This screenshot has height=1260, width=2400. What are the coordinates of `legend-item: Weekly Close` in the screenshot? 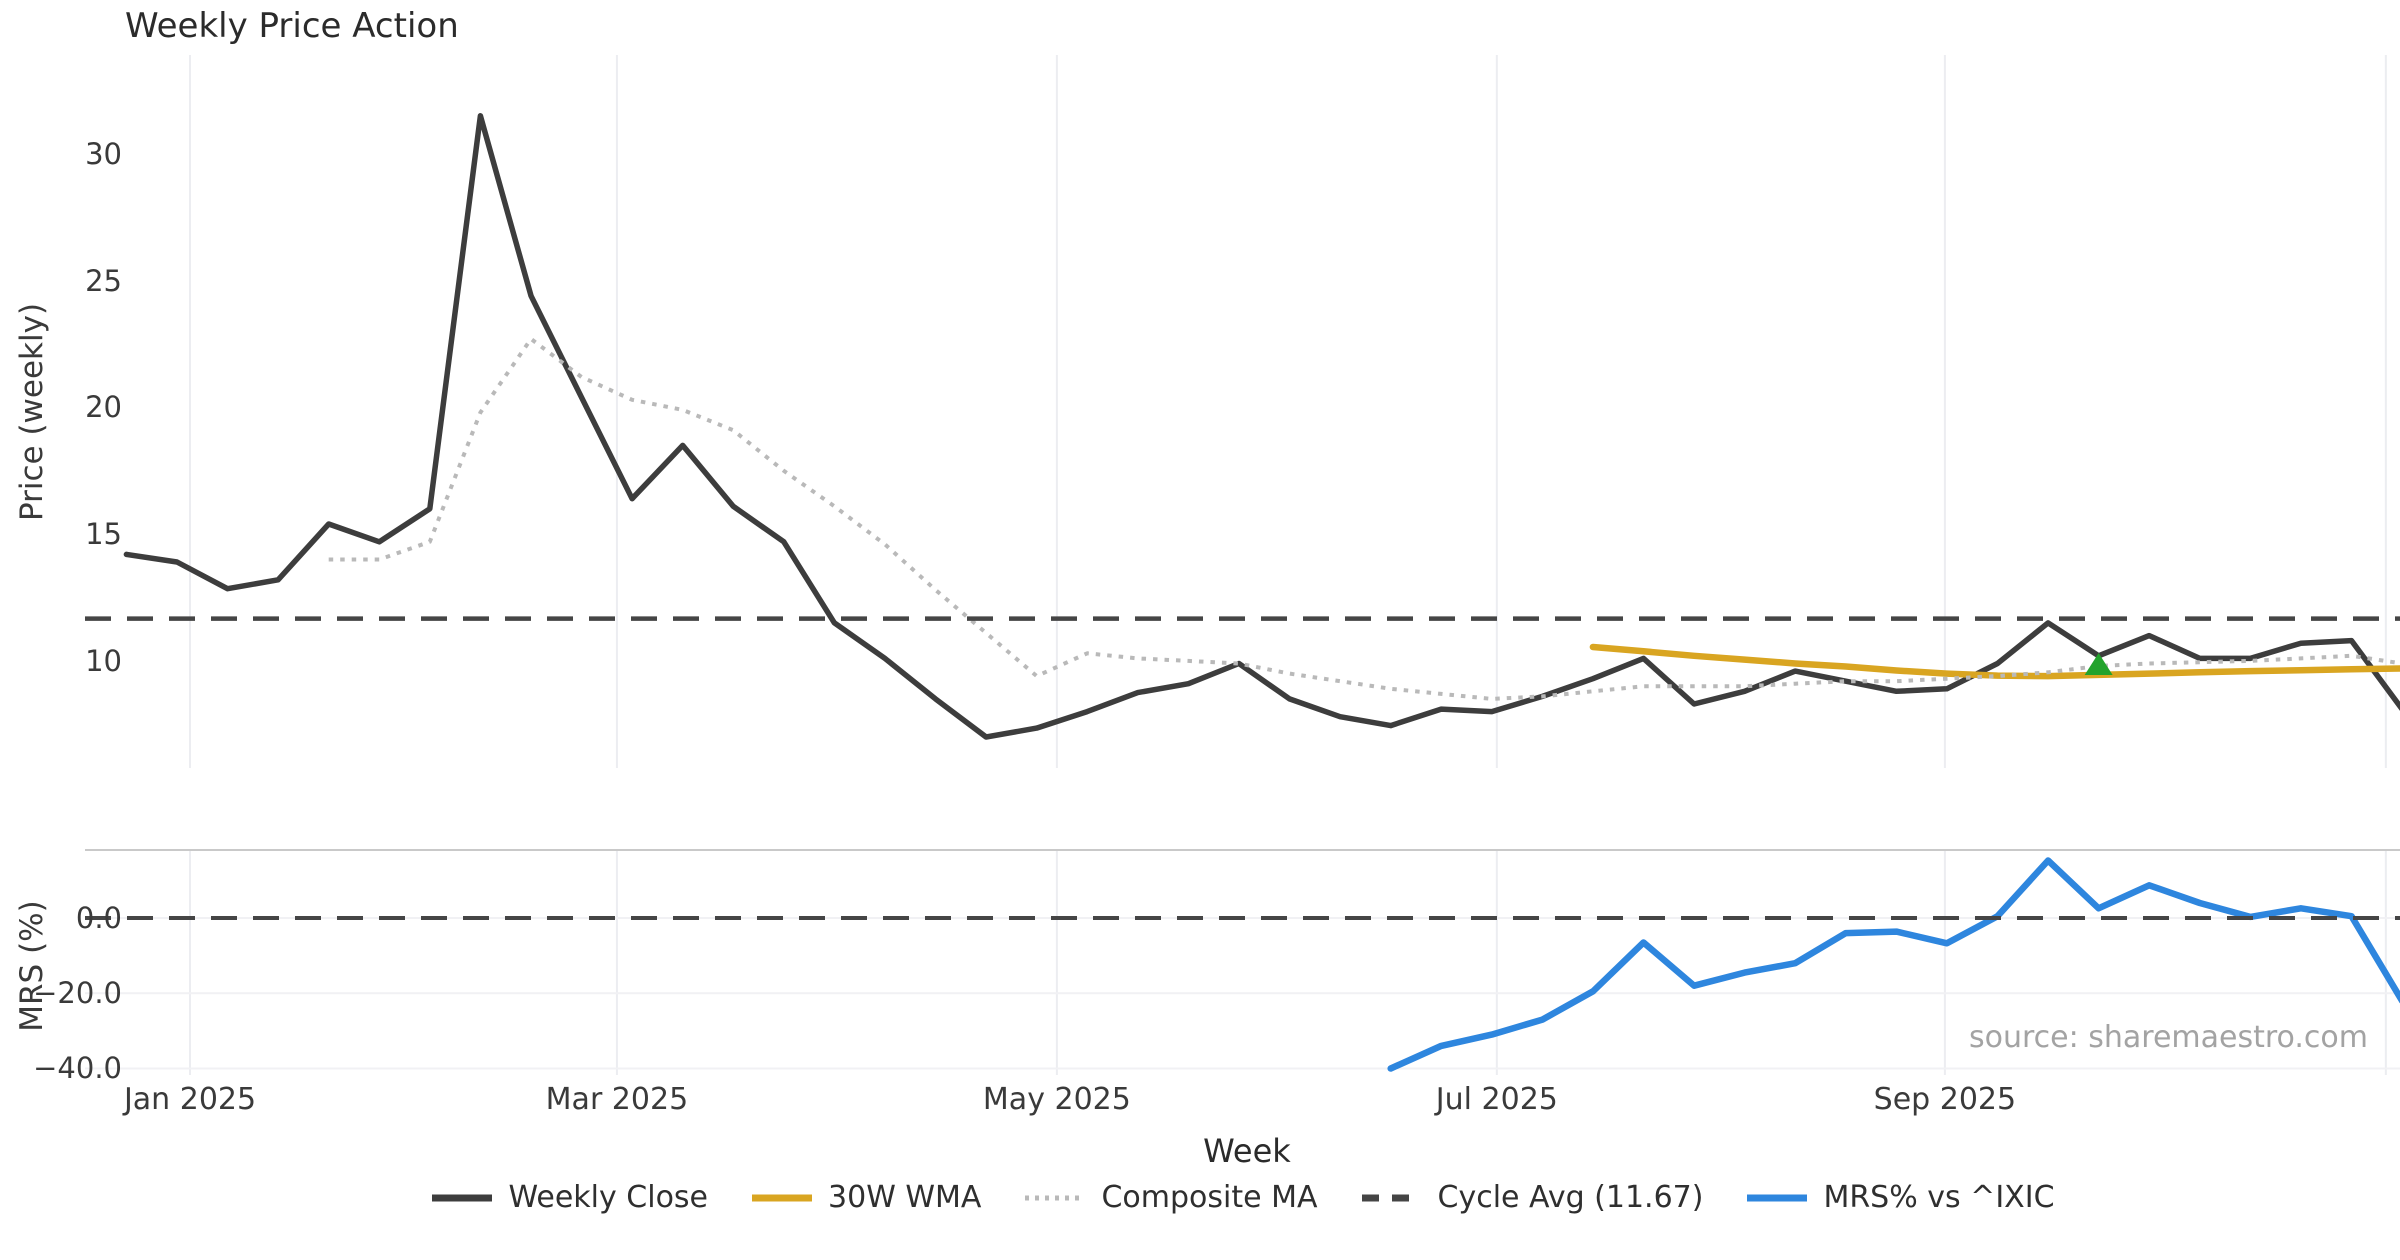 It's located at (569, 1197).